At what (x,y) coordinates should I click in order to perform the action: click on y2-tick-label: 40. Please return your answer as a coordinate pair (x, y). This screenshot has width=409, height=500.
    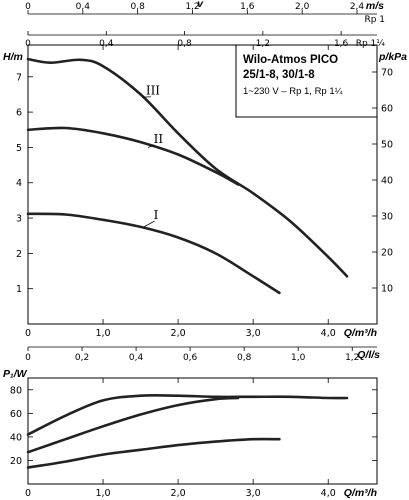
    Looking at the image, I should click on (387, 181).